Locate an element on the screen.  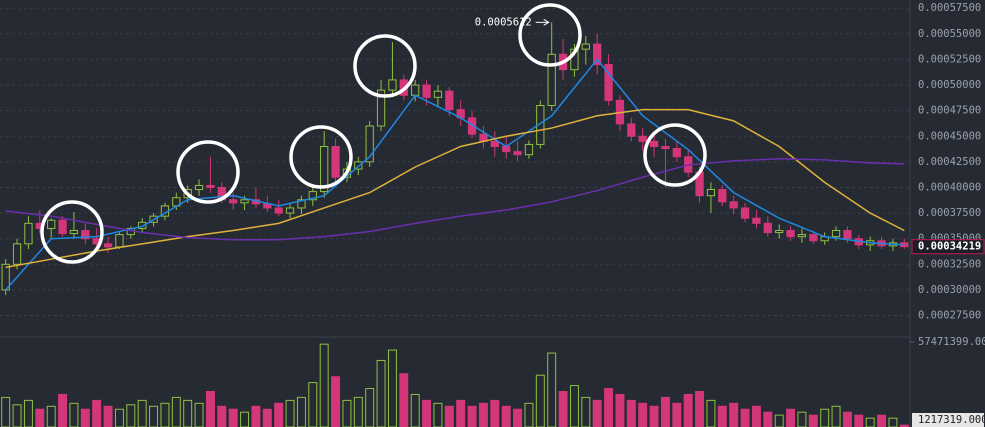
y-tick-label: 0.00050000 is located at coordinates (949, 85).